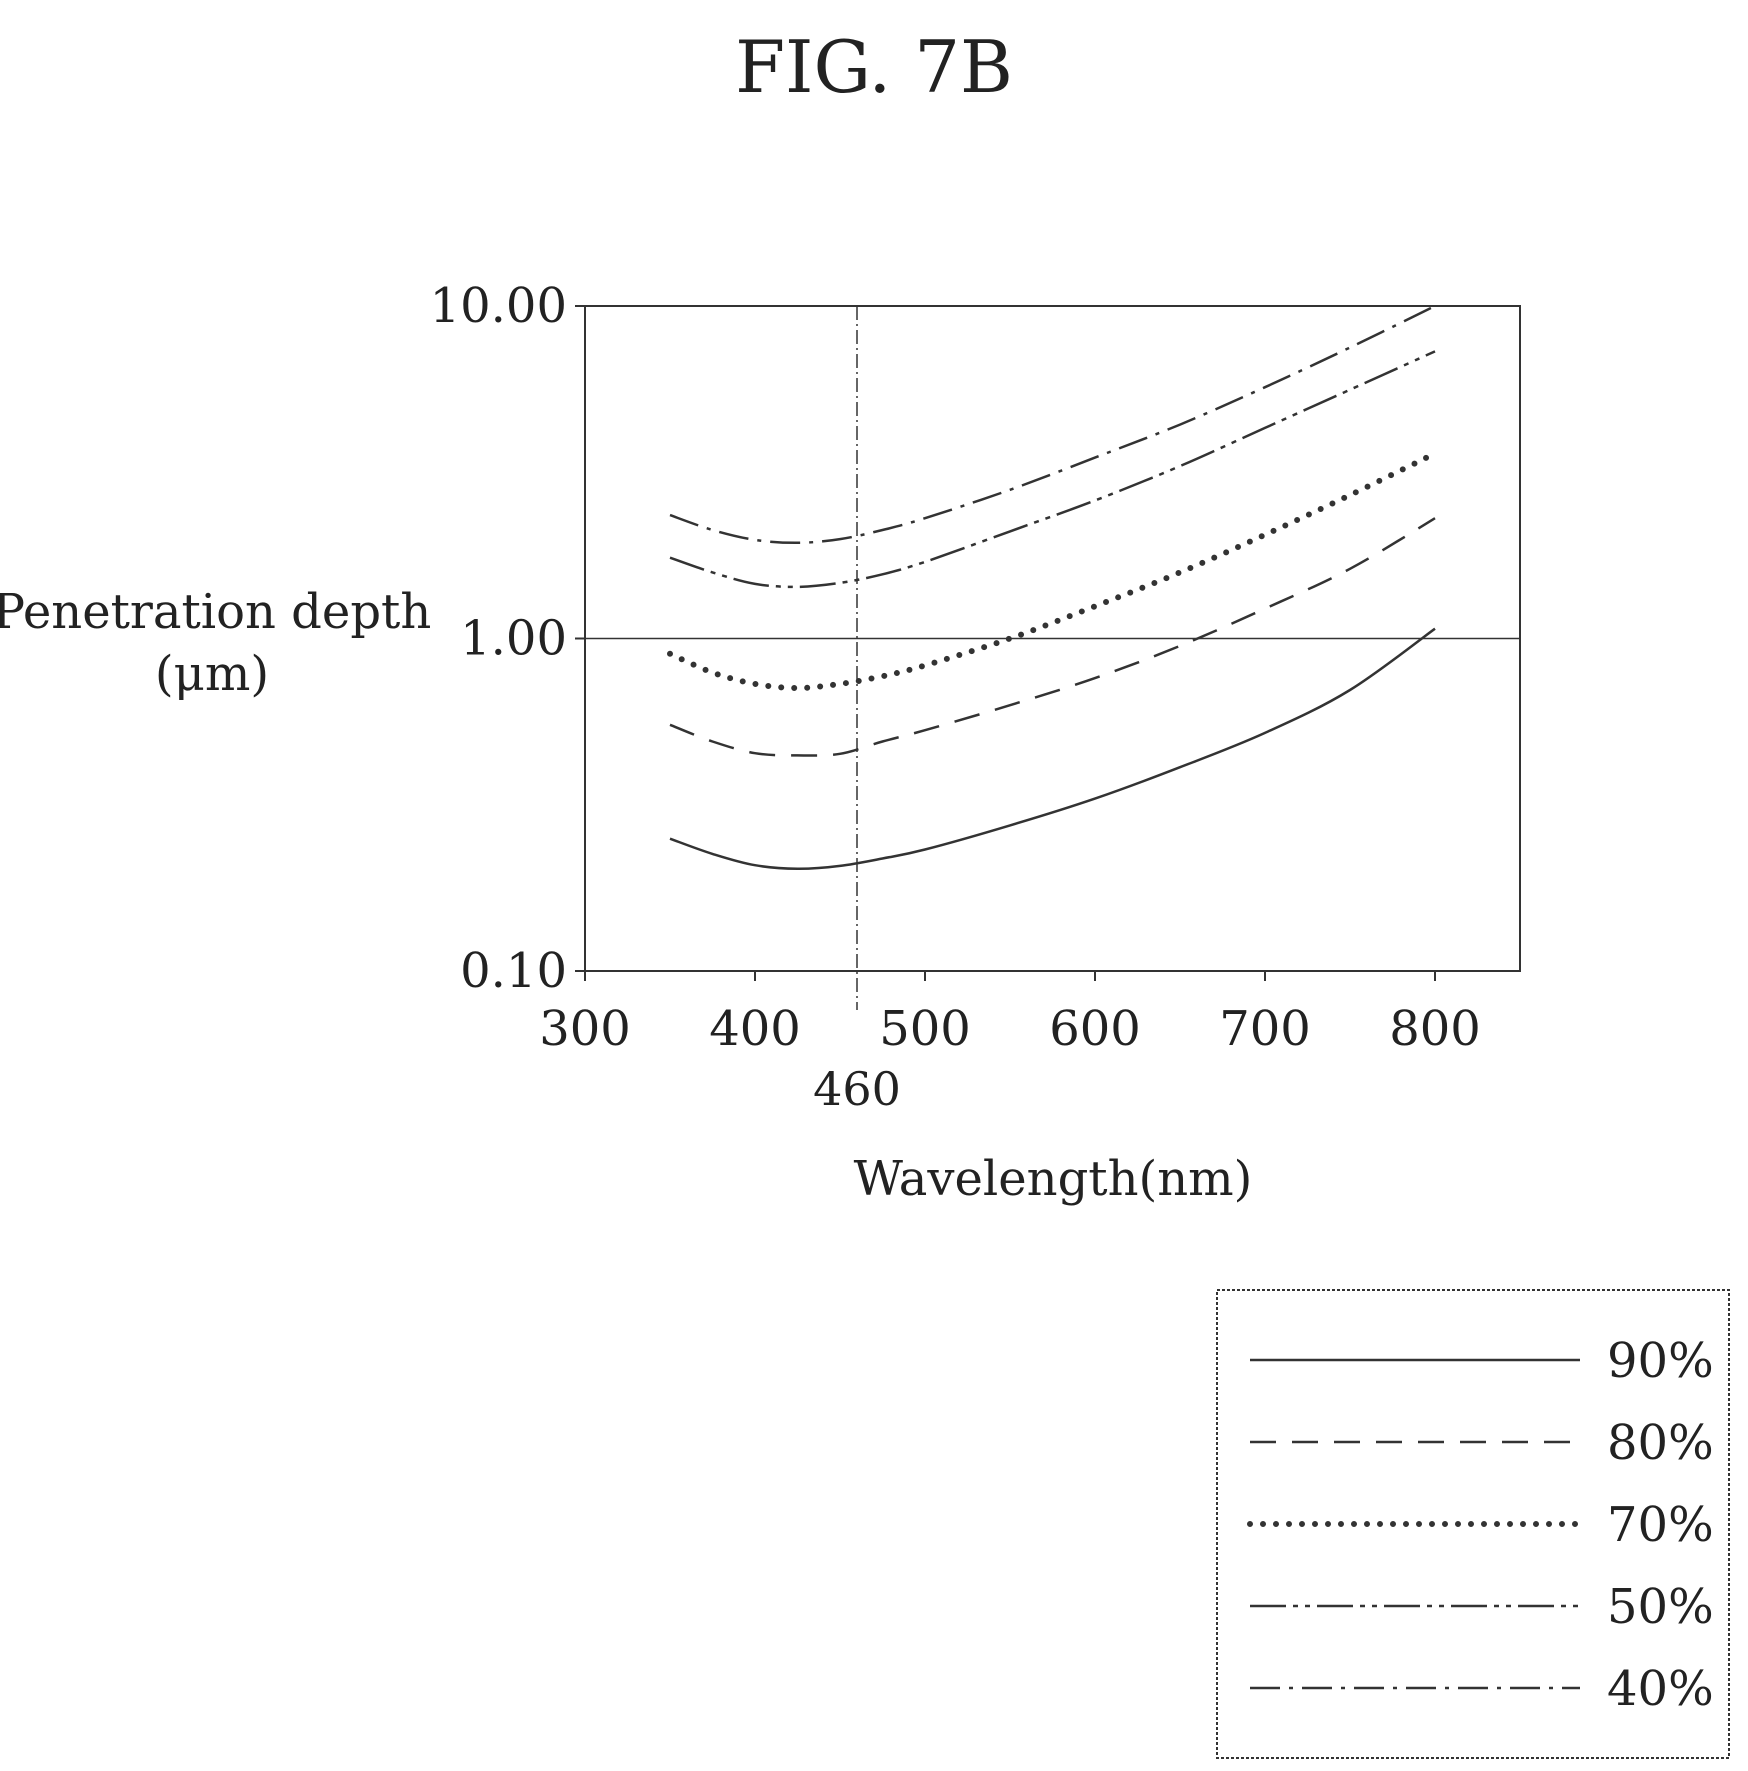 Image resolution: width=1748 pixels, height=1771 pixels. I want to click on legend-label-70pct: 70%, so click(1660, 1525).